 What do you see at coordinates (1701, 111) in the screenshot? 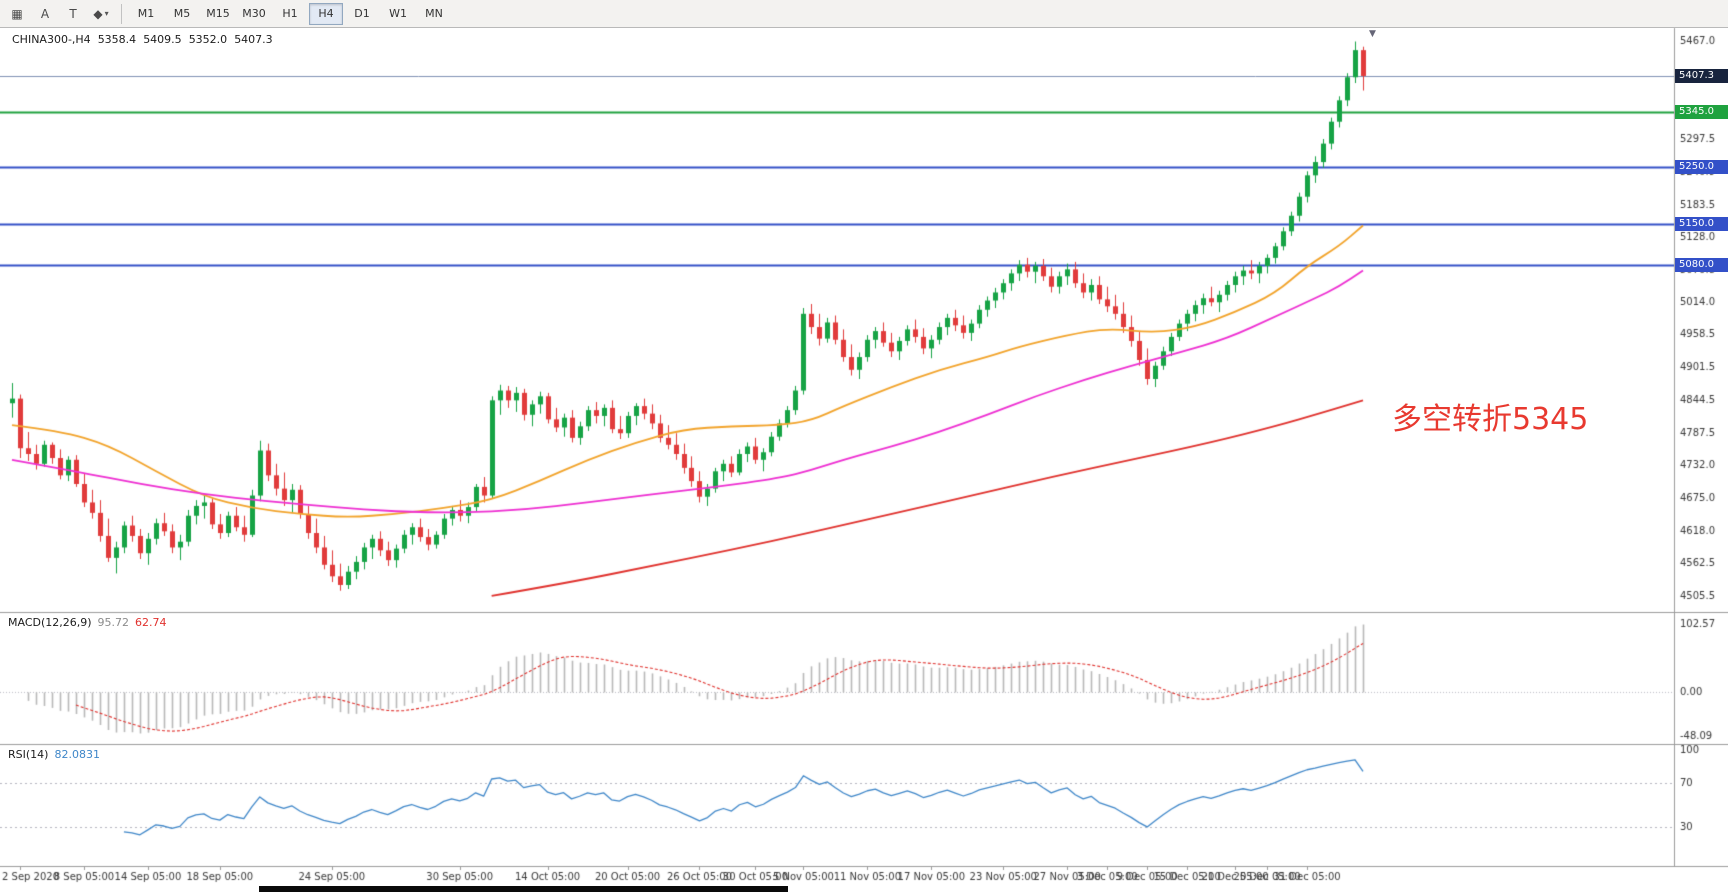
I see `price-flag-5345.0: 5345.0` at bounding box center [1701, 111].